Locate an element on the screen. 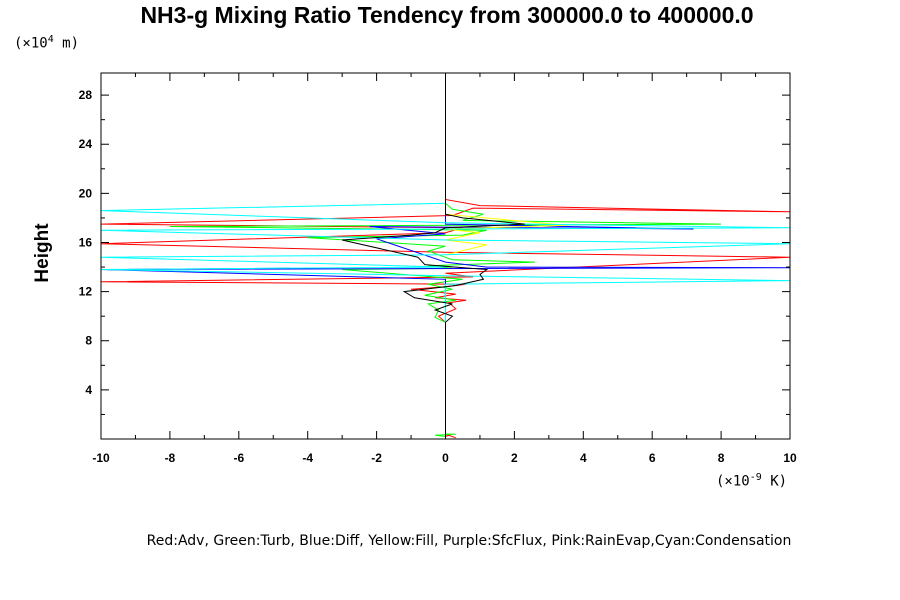 The image size is (900, 600). x-tick-label: 6 is located at coordinates (652, 458).